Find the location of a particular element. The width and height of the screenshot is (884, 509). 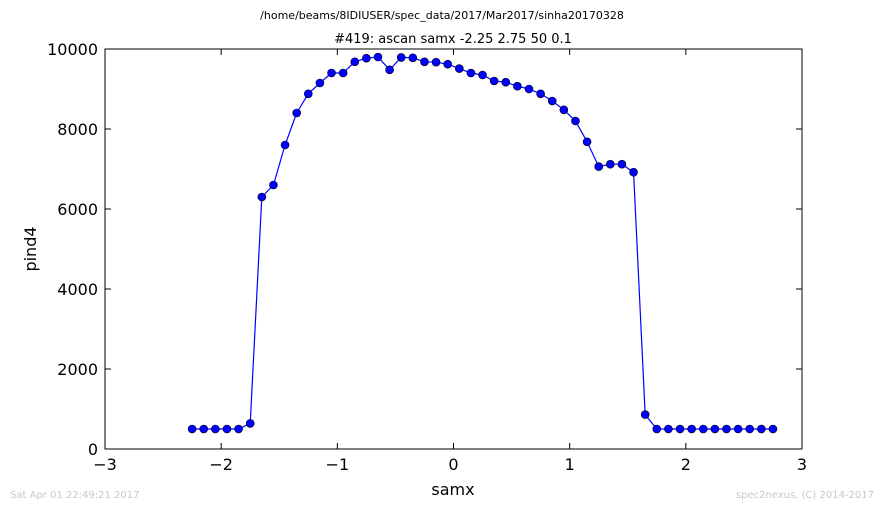

x-tick-label: −1 is located at coordinates (338, 464).